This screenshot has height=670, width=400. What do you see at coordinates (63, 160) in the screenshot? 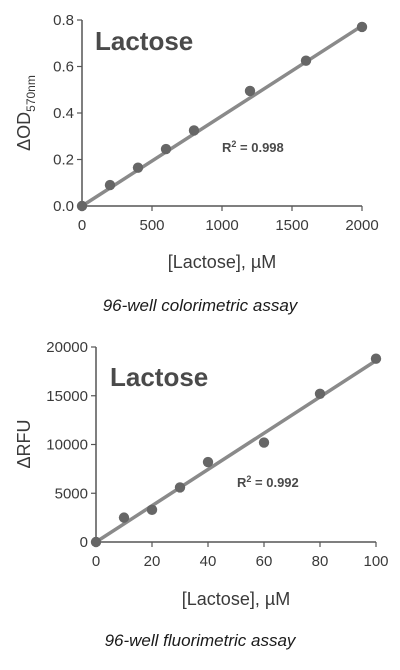
I see `y-tick-label: 0.2` at bounding box center [63, 160].